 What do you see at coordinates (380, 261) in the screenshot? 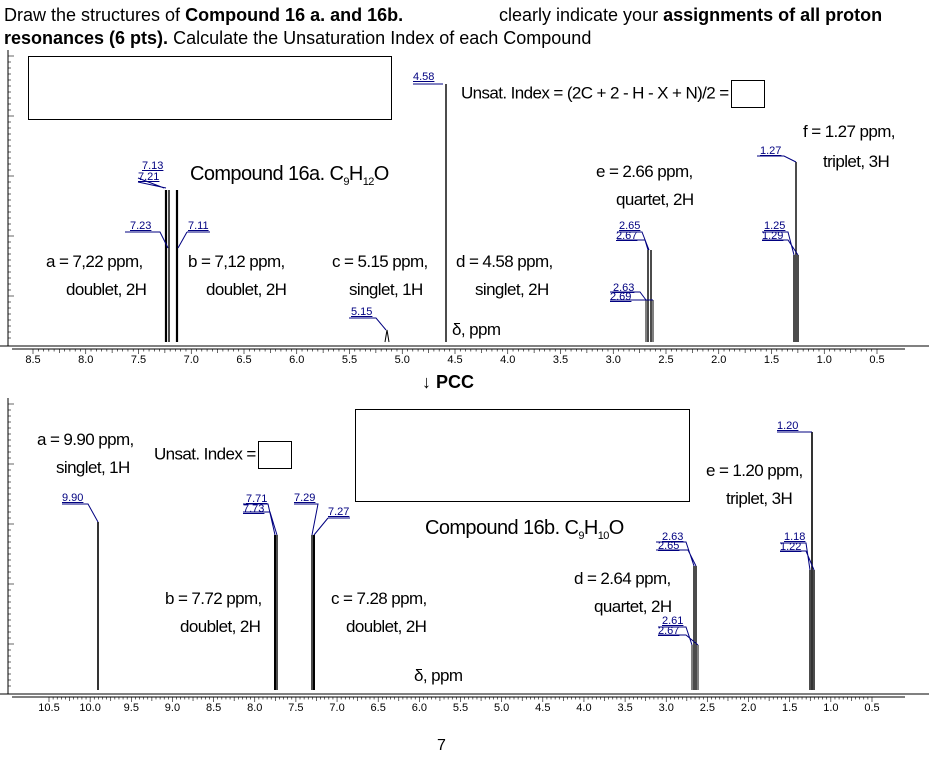
I see `annot-16a-c1: c = 5.15 ppm,` at bounding box center [380, 261].